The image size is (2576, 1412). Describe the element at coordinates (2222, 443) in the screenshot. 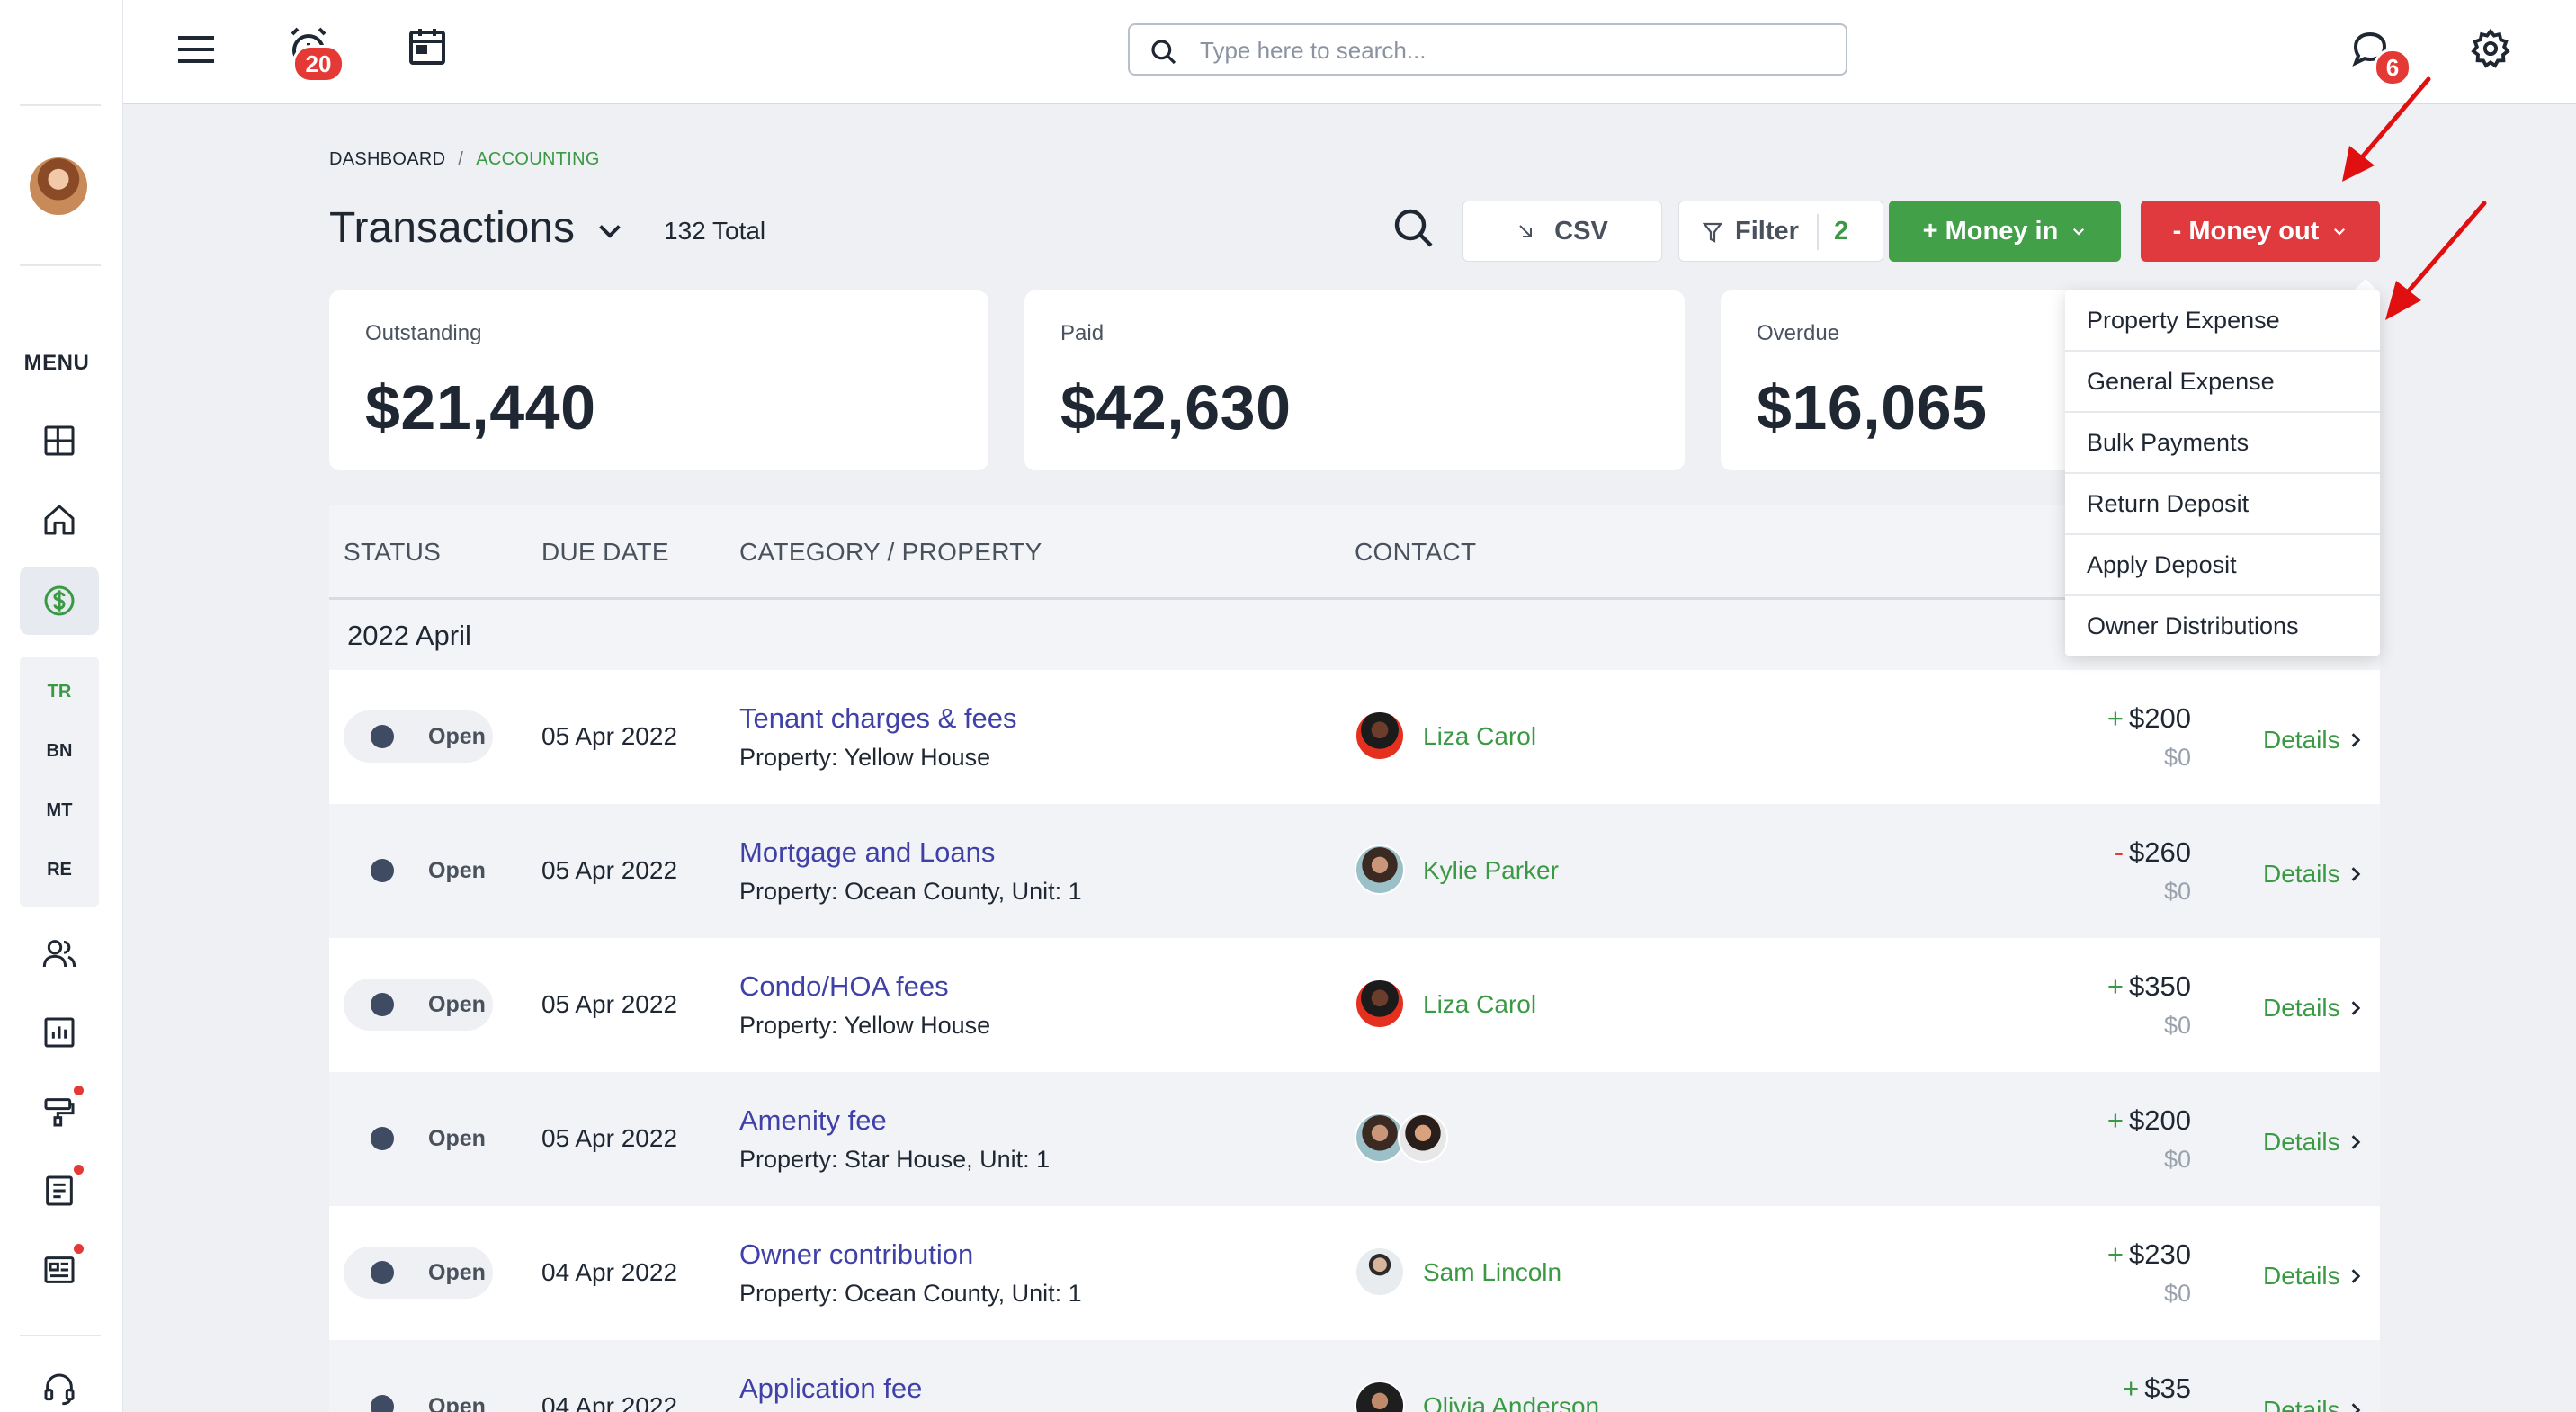

I see `menu-item-bulk-payments: Bulk Payments` at that location.